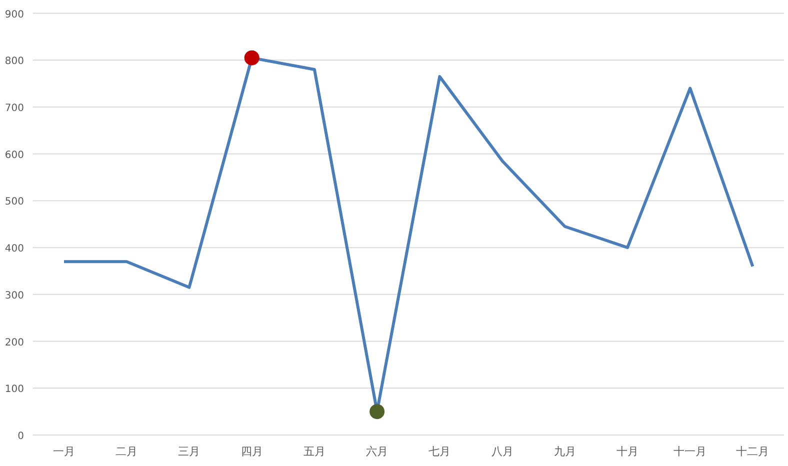 The width and height of the screenshot is (788, 466). I want to click on y-tick-label: 900, so click(14, 14).